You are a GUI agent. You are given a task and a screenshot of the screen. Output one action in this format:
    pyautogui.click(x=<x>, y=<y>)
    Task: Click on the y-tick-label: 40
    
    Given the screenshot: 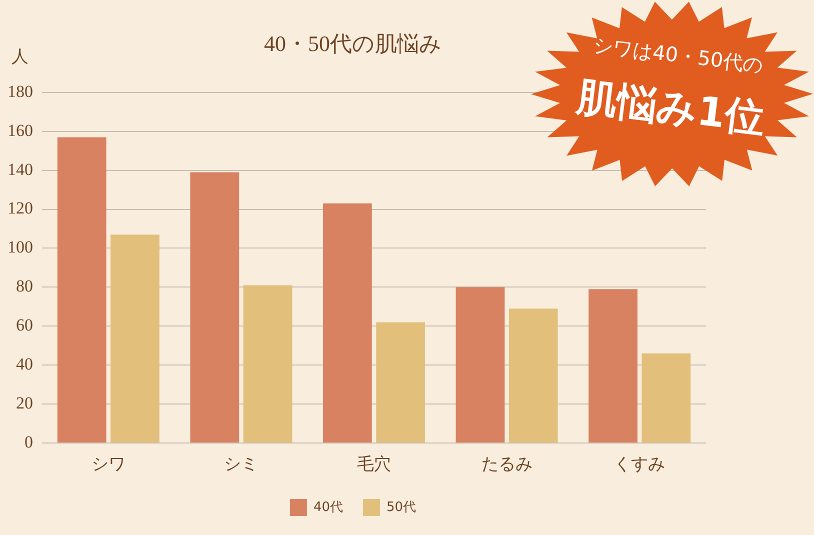 What is the action you would take?
    pyautogui.click(x=24, y=364)
    